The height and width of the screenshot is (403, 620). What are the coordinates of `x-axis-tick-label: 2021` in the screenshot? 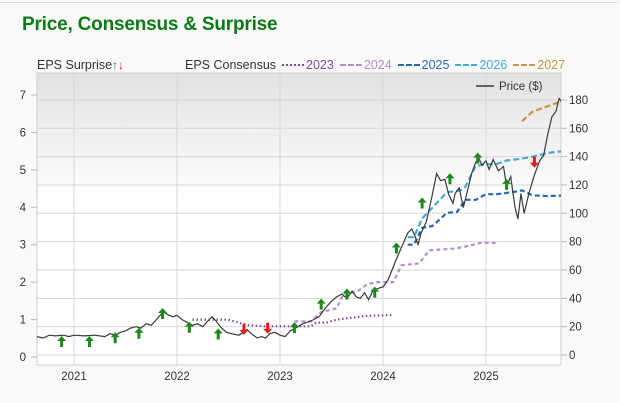 It's located at (74, 377).